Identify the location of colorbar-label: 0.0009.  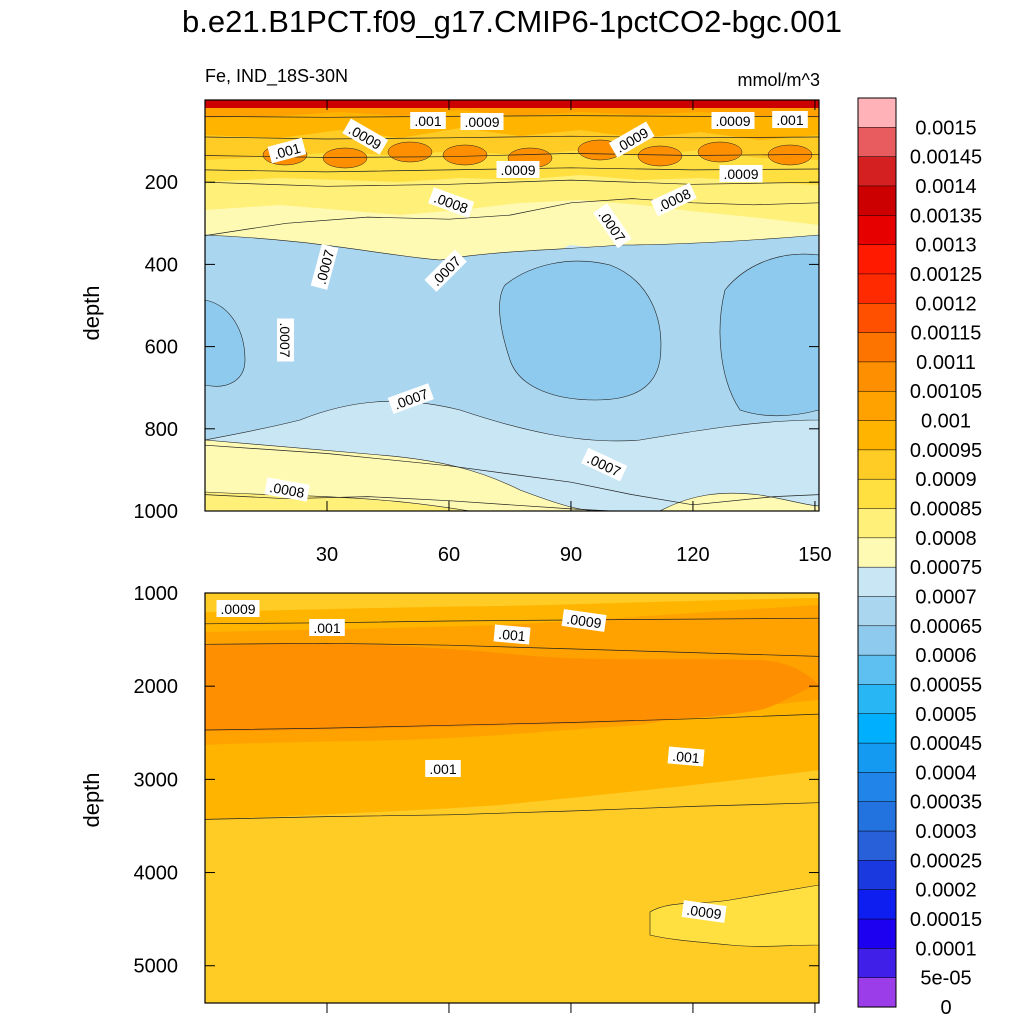
(945, 480).